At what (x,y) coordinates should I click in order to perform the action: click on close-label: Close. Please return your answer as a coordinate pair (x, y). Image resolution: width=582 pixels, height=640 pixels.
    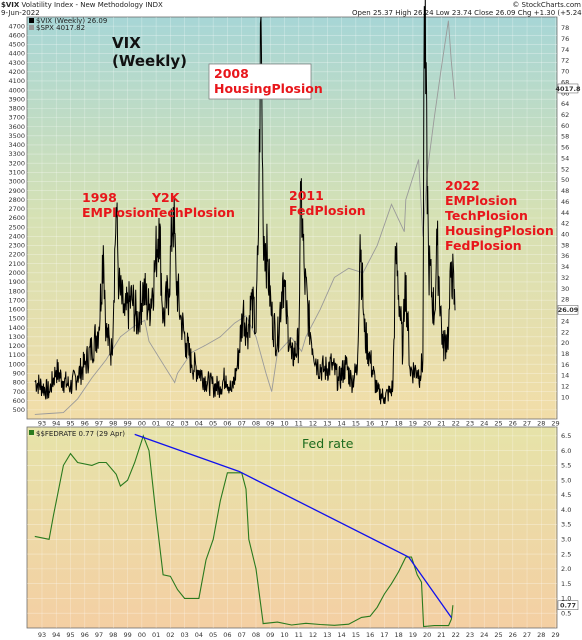
    Looking at the image, I should click on (483, 13).